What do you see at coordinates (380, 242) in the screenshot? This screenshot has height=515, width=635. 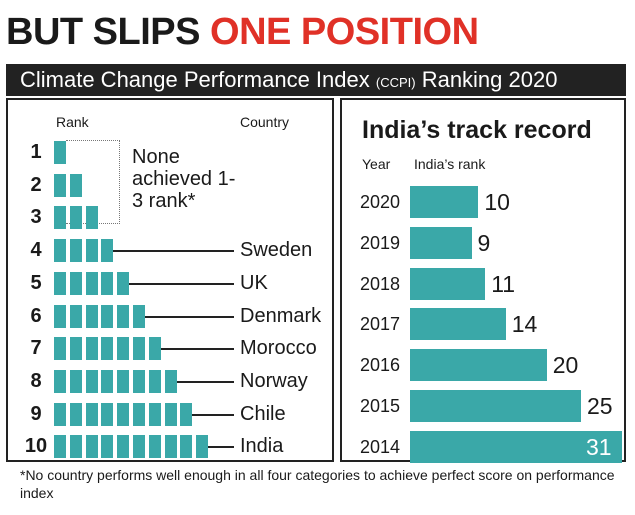 I see `year-label: 2019` at bounding box center [380, 242].